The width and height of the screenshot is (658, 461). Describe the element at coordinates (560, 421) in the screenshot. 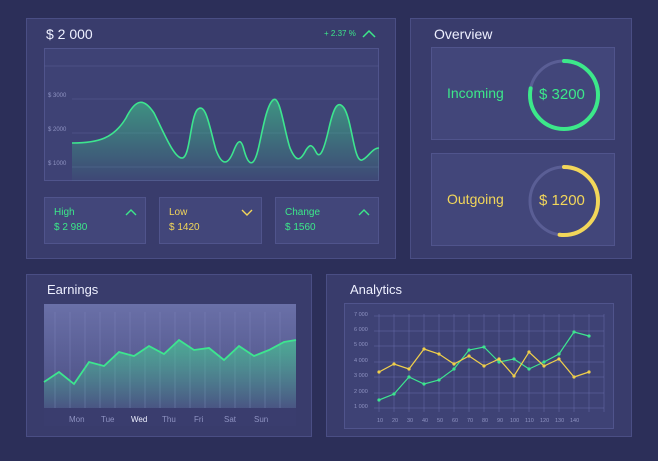

I see `x-tick: 130` at that location.